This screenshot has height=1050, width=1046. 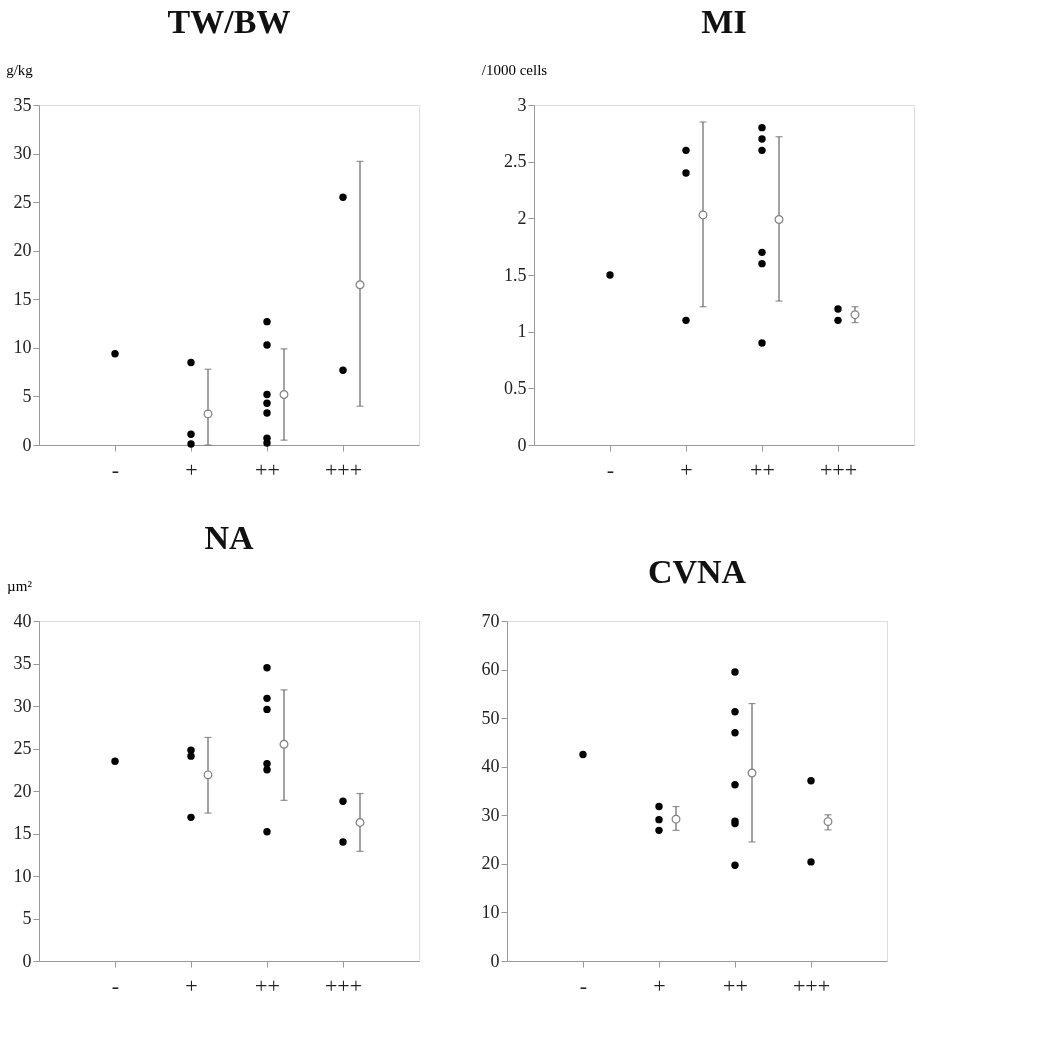 I want to click on y-tick-label: 2, so click(x=522, y=217).